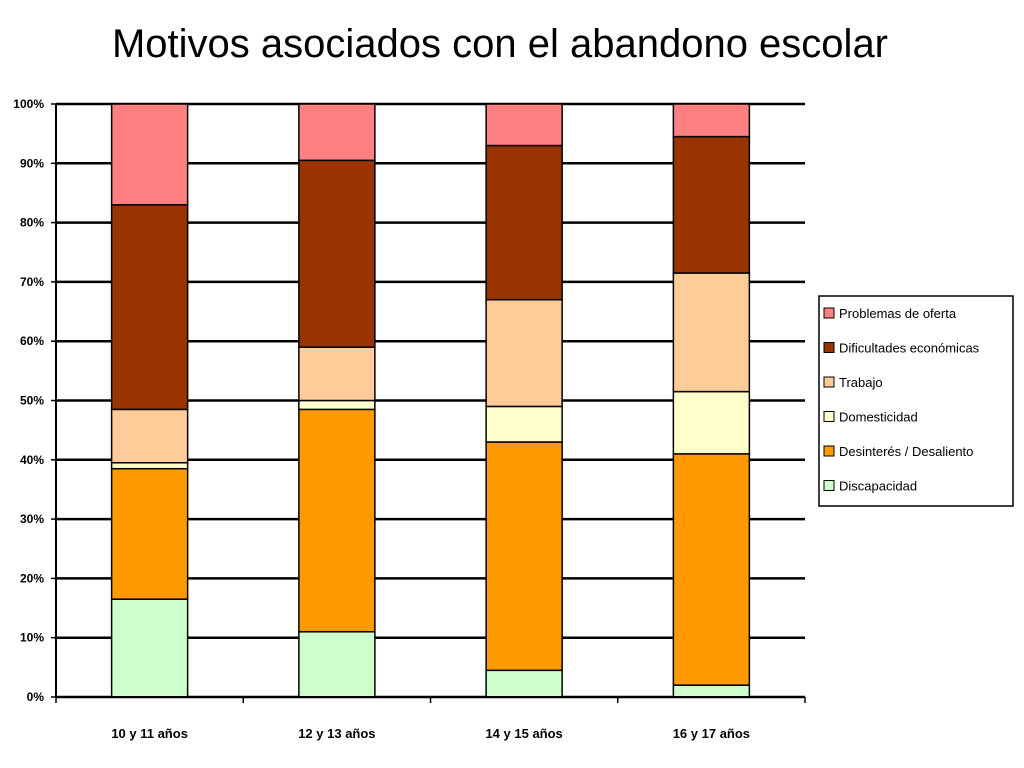  Describe the element at coordinates (523, 733) in the screenshot. I see `x-category-label: 14 y 15 años` at that location.